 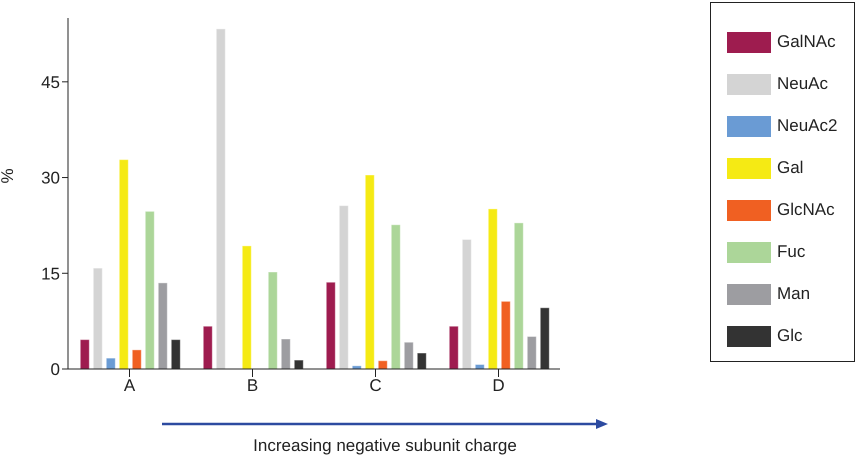 I want to click on legend-label: NeuAc2, so click(x=807, y=126).